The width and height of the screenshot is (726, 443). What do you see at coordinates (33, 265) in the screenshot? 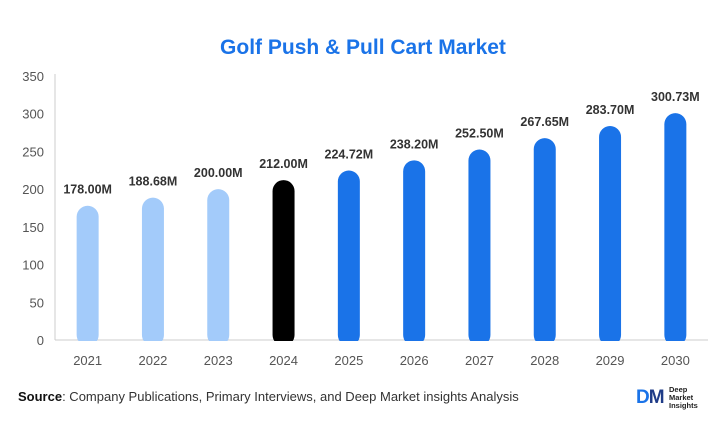
I see `y-tick-label: 100` at bounding box center [33, 265].